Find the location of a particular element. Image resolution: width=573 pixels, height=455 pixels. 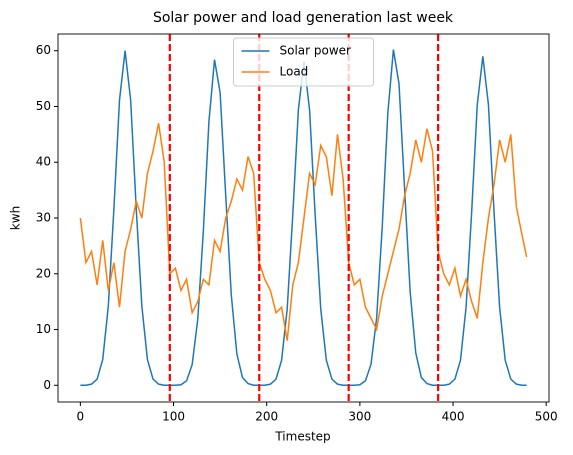

x-tick-label: 400 is located at coordinates (453, 417).